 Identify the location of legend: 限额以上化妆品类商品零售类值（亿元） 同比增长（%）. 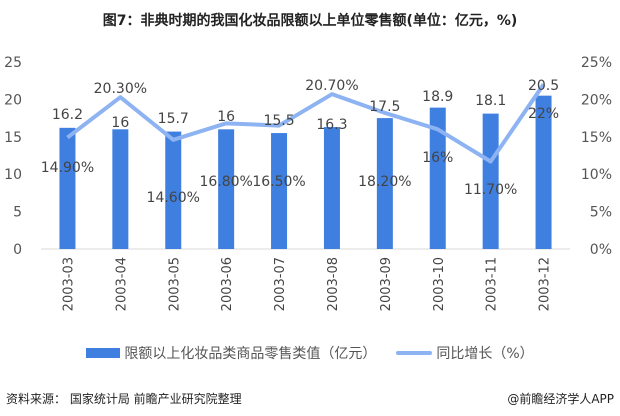
(310, 353).